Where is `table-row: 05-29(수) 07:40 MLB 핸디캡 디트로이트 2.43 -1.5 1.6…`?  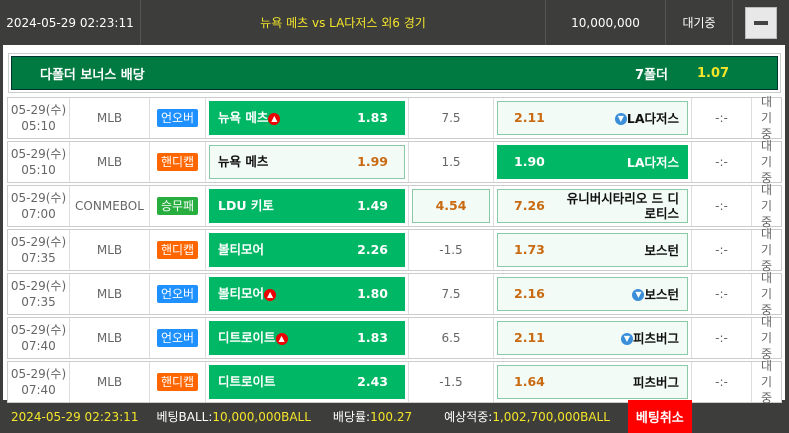 table-row: 05-29(수) 07:40 MLB 핸디캡 디트로이트 2.43 -1.5 1.6… is located at coordinates (394, 382).